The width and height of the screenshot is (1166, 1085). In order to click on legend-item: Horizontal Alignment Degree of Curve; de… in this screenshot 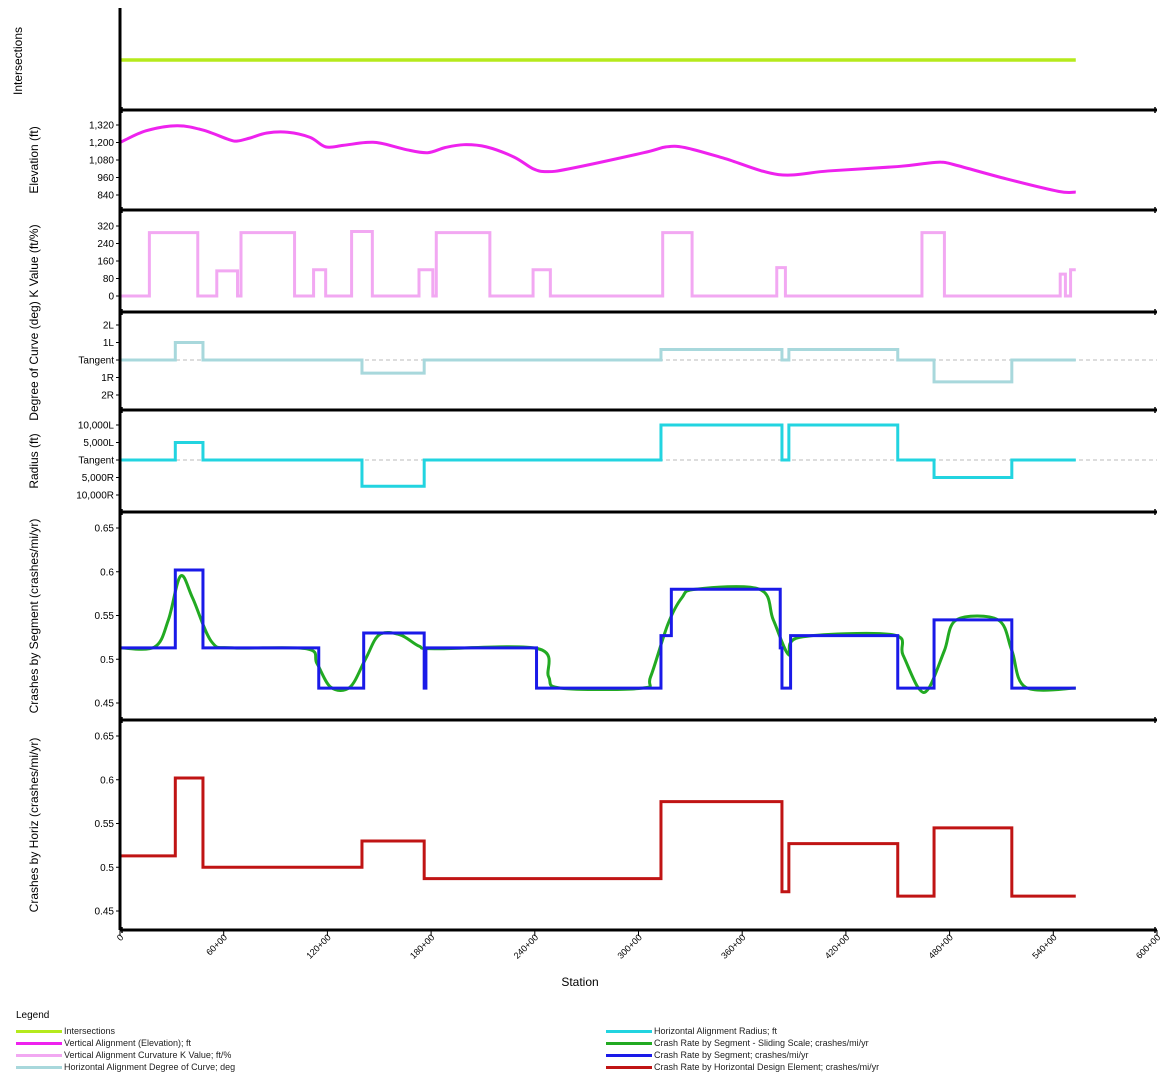, I will do `click(125, 1067)`.